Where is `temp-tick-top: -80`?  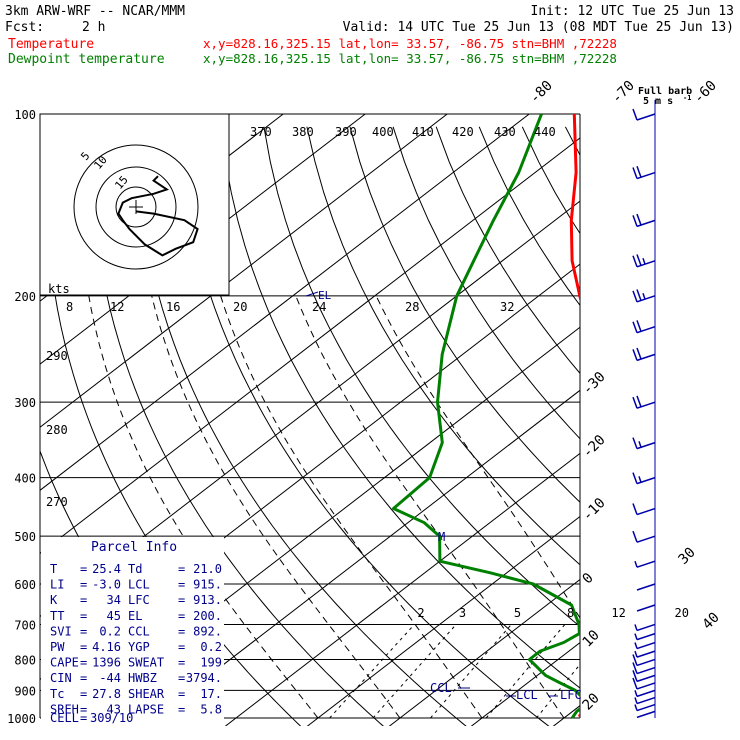
temp-tick-top: -80 is located at coordinates (541, 92).